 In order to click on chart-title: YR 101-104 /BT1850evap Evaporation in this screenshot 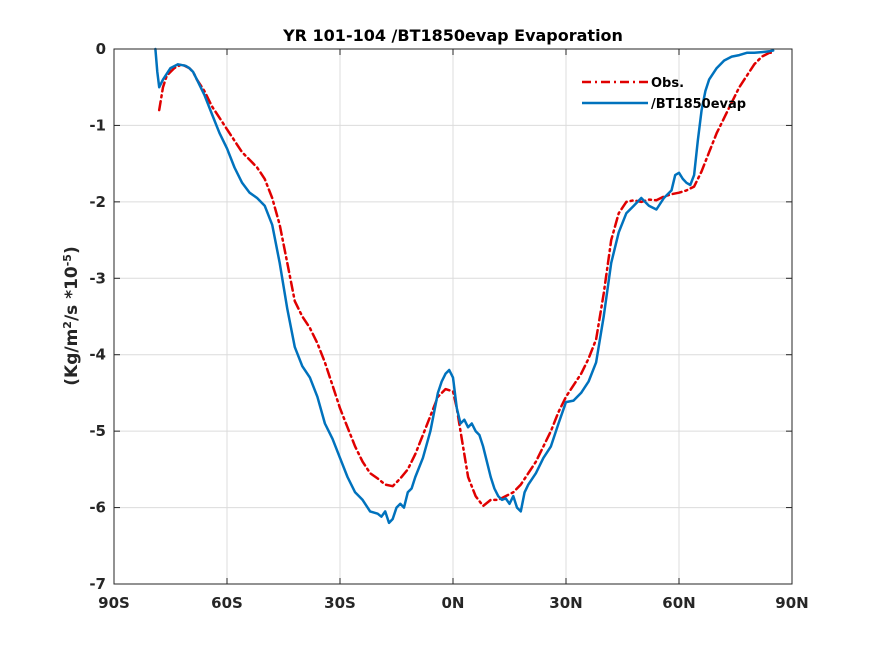, I will do `click(452, 35)`.